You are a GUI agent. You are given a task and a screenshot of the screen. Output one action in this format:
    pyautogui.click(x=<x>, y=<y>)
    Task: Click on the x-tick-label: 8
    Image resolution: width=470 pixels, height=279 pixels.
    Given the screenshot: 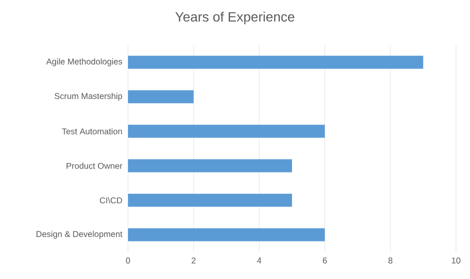 What is the action you would take?
    pyautogui.click(x=390, y=261)
    